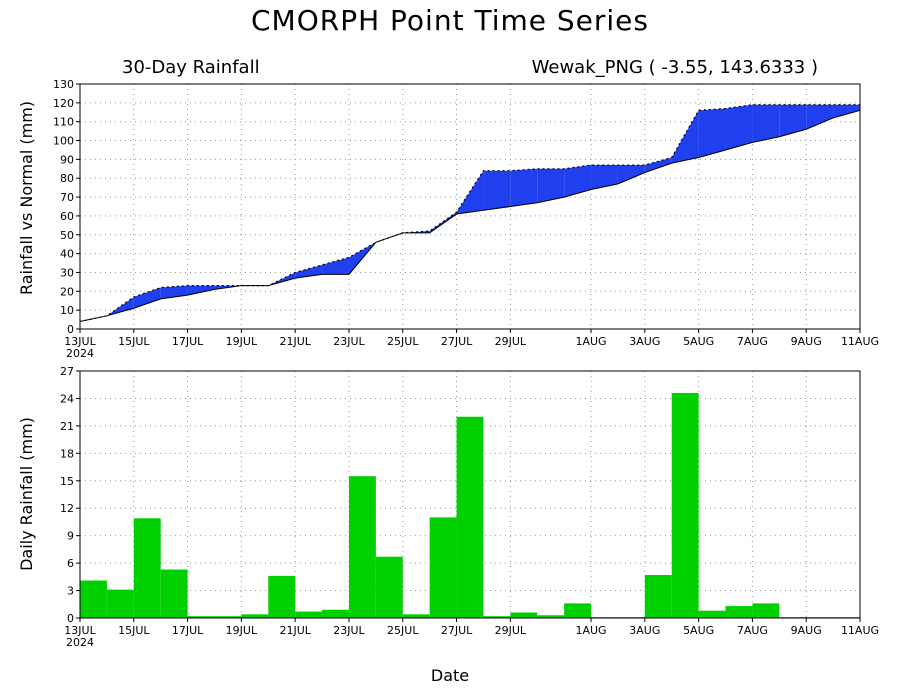 This screenshot has width=900, height=700. What do you see at coordinates (67, 291) in the screenshot?
I see `y-tick-label: 20` at bounding box center [67, 291].